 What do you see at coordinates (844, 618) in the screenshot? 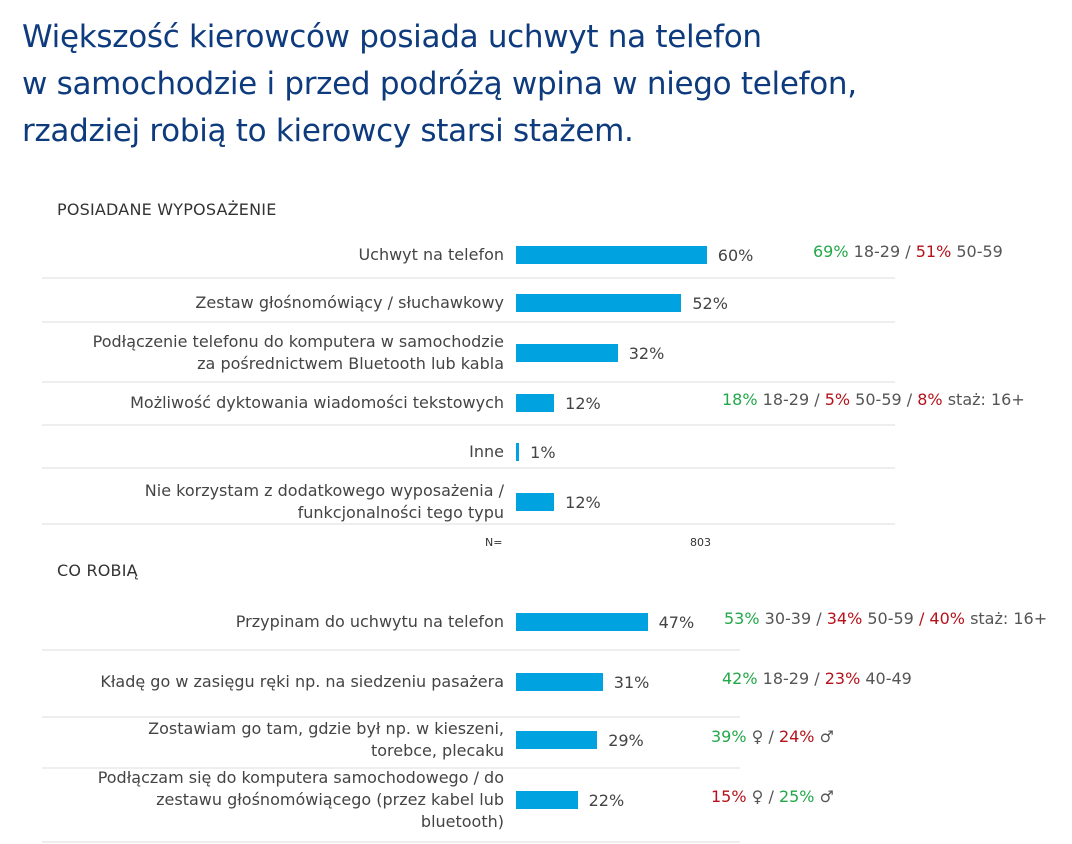
I see `annotation-part: 34%` at bounding box center [844, 618].